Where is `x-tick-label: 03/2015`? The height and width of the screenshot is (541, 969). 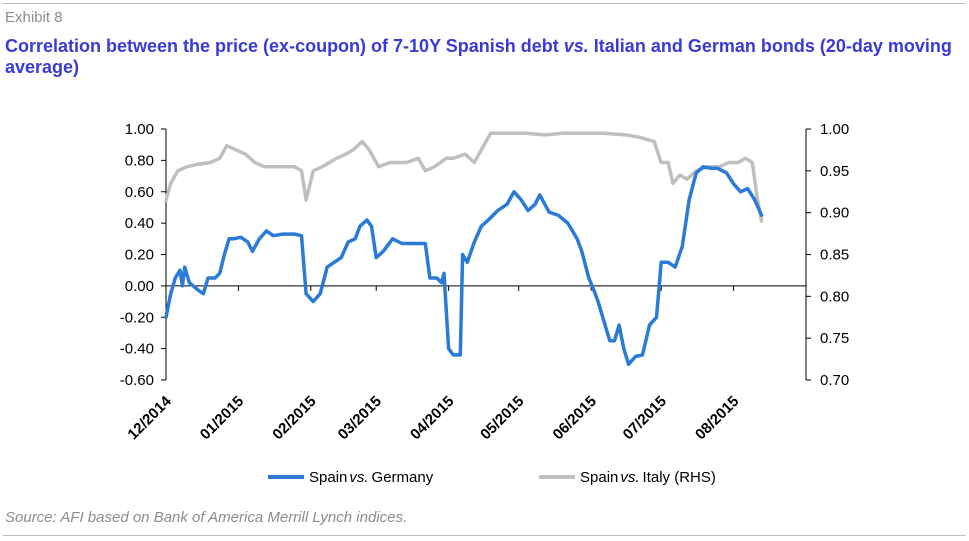
x-tick-label: 03/2015 is located at coordinates (360, 418).